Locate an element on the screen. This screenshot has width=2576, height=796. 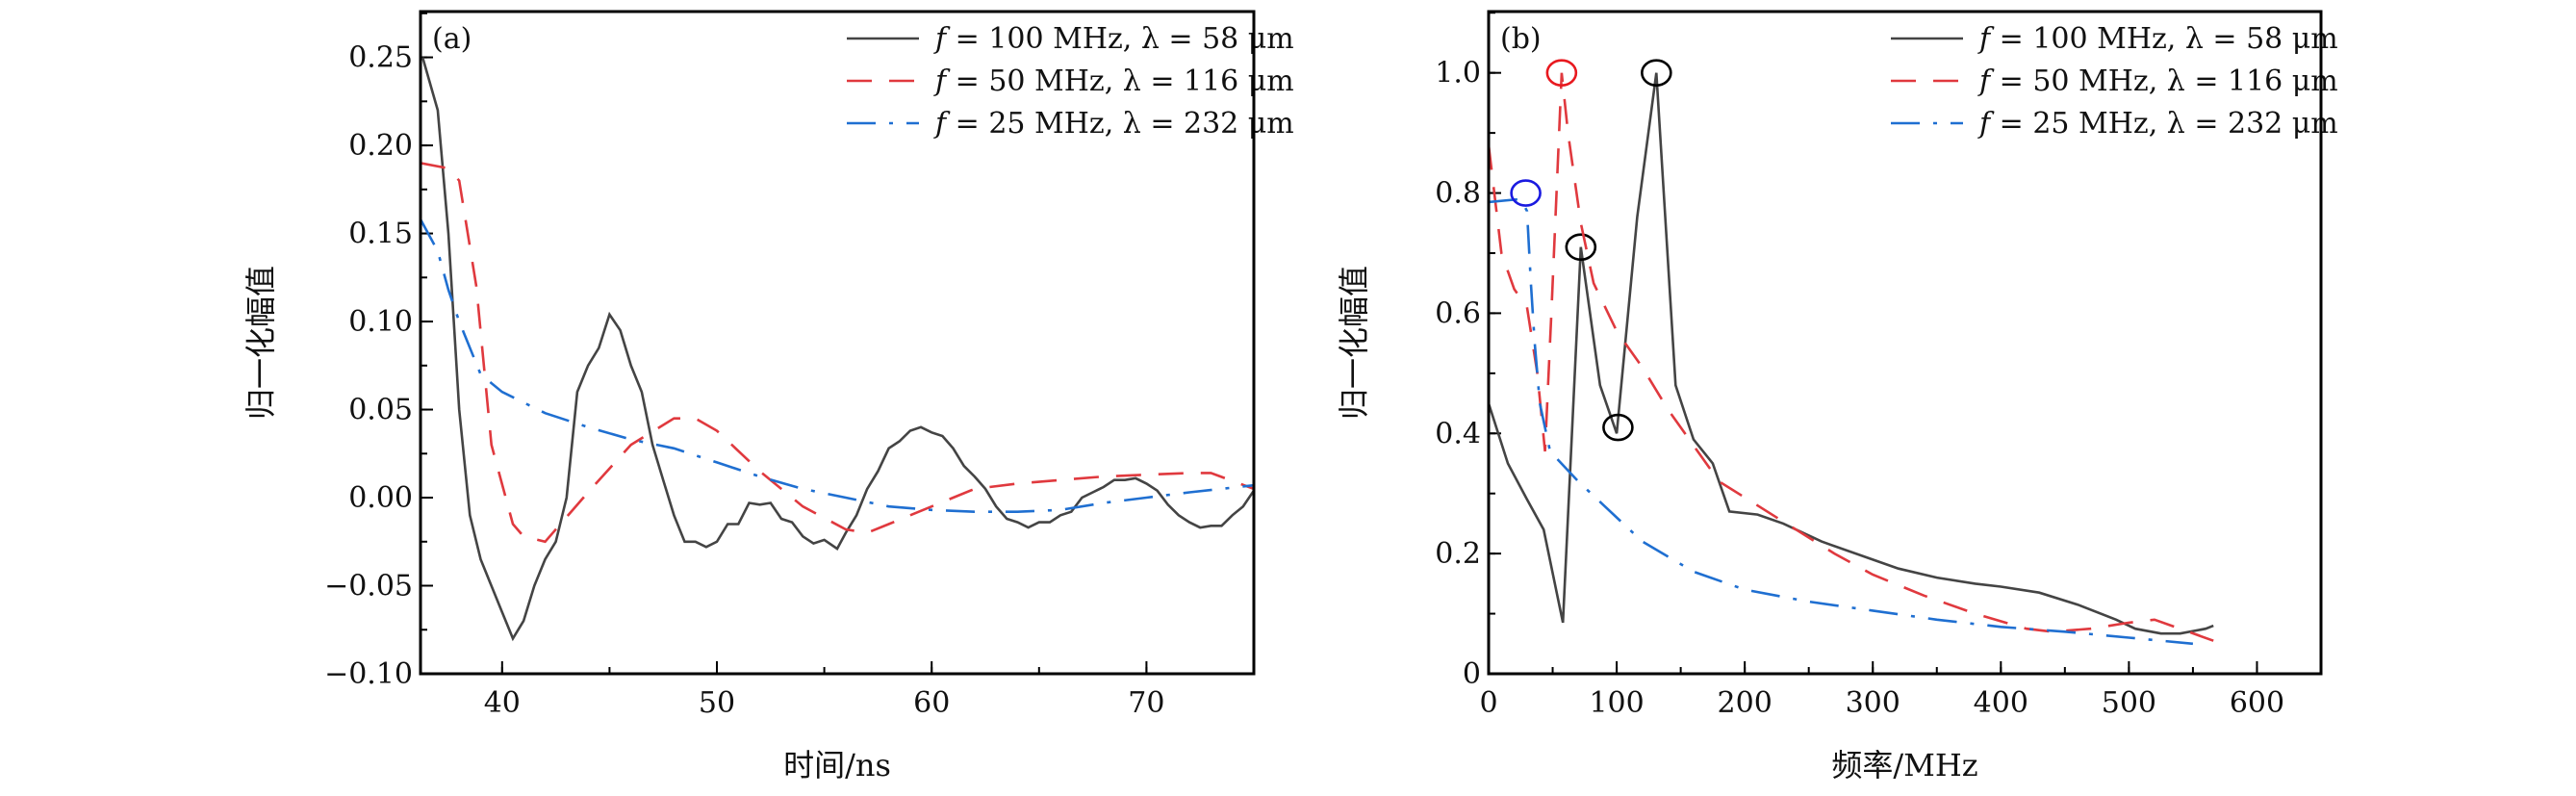
y-tick-label: 0.10 is located at coordinates (380, 322).